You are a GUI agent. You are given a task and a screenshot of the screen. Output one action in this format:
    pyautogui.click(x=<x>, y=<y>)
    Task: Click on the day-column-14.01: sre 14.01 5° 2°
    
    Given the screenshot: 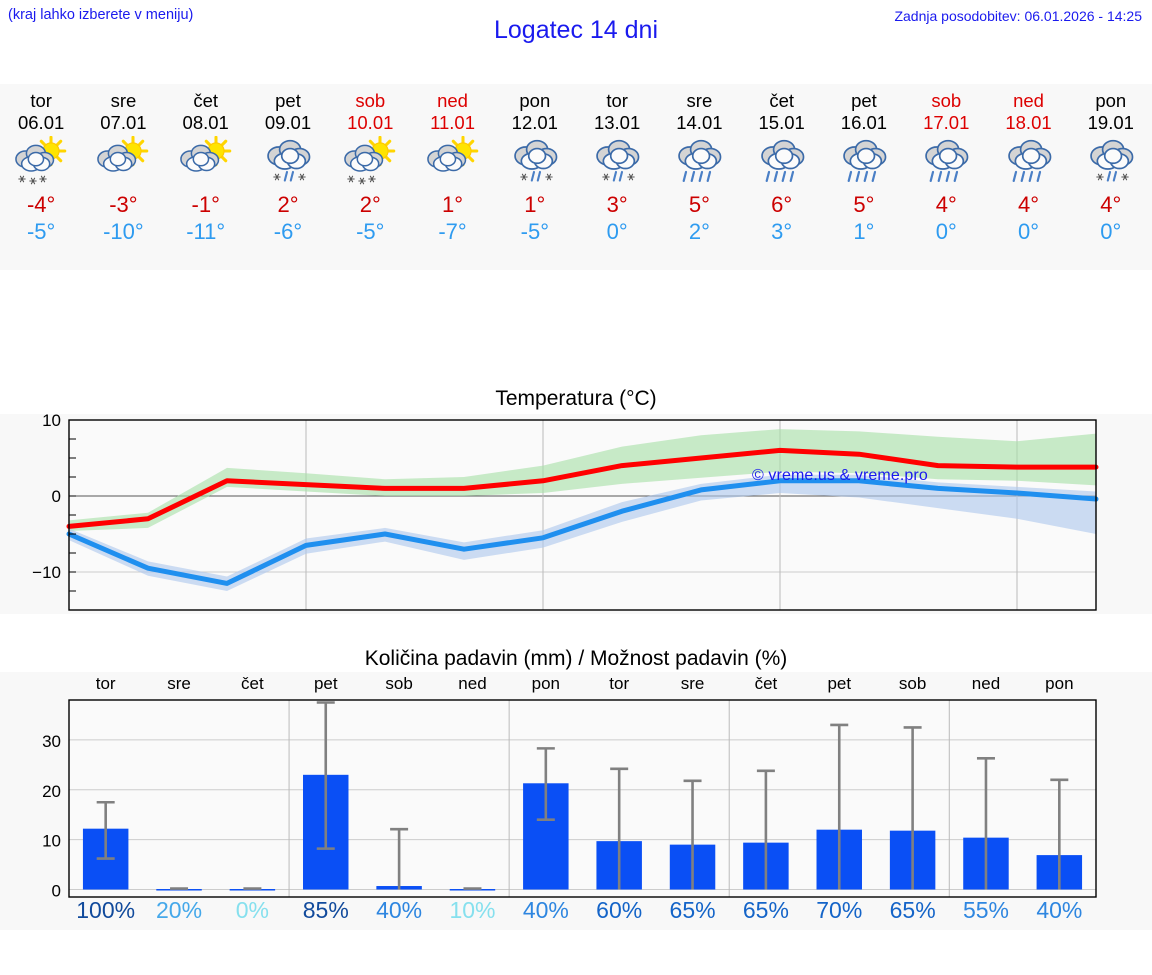 What is the action you would take?
    pyautogui.click(x=699, y=177)
    